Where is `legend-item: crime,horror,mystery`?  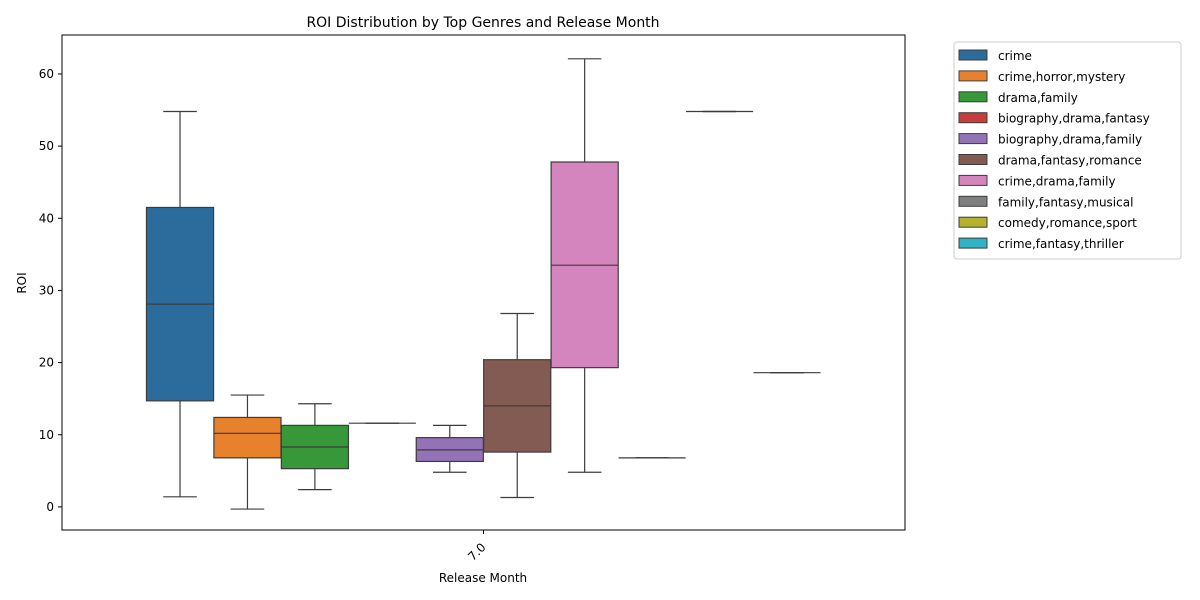
legend-item: crime,horror,mystery is located at coordinates (1041, 77).